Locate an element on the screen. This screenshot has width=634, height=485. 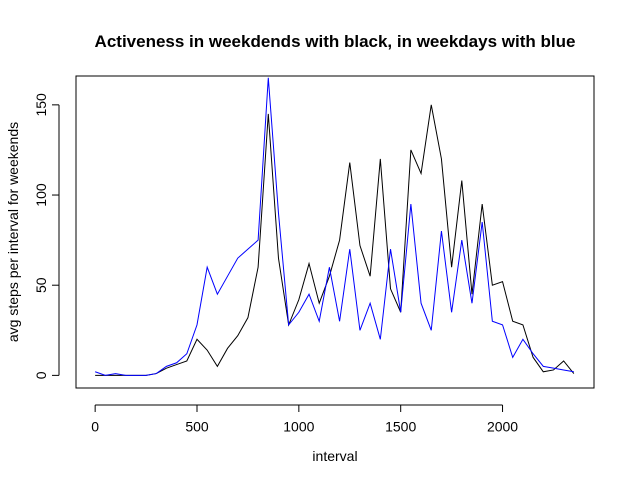
x-tick-label: 500 is located at coordinates (197, 427).